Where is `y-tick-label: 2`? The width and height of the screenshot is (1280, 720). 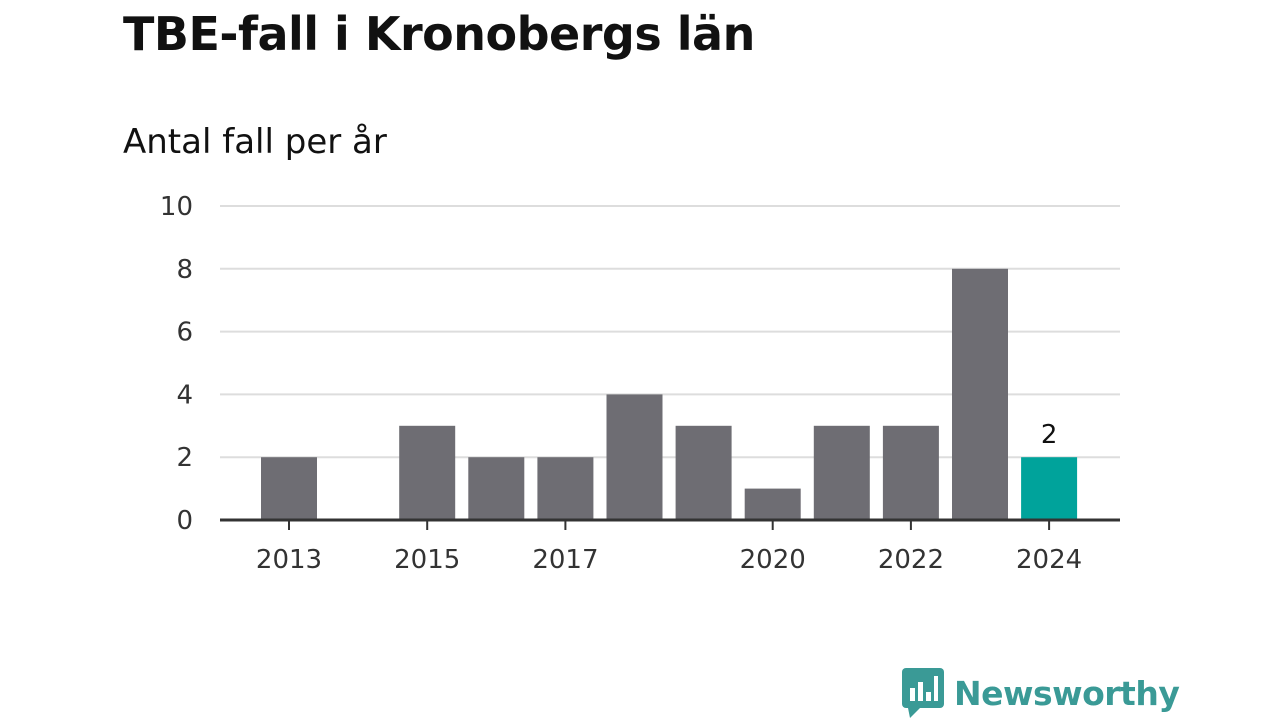
y-tick-label: 2 is located at coordinates (184, 458).